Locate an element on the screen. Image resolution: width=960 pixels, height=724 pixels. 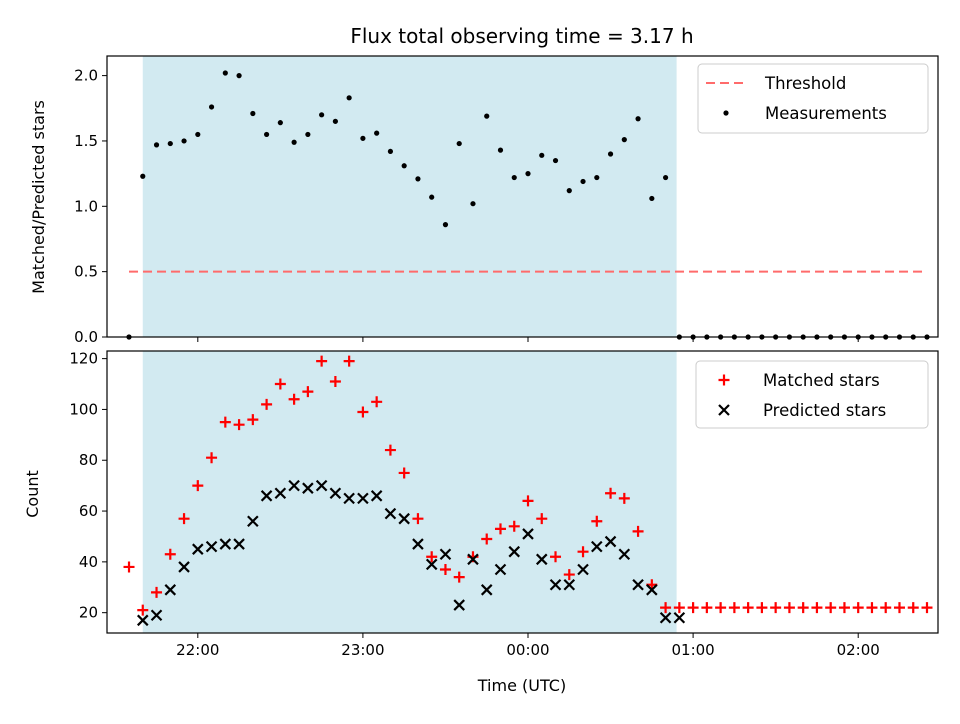
y-tick-label: 0.0 is located at coordinates (86, 337).